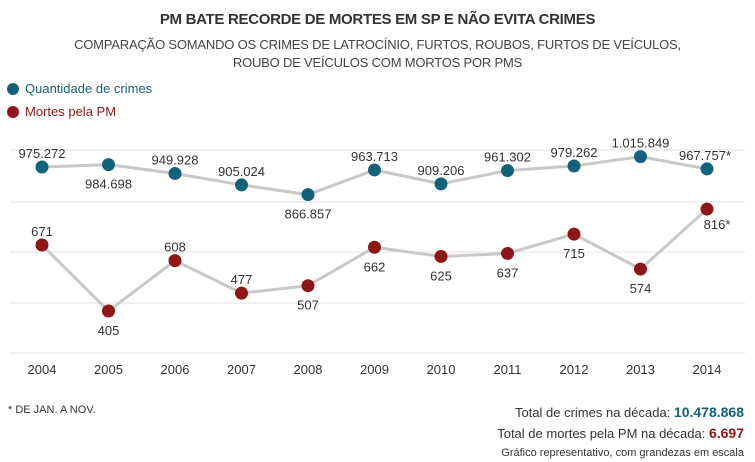  What do you see at coordinates (308, 305) in the screenshot?
I see `data-label: 507` at bounding box center [308, 305].